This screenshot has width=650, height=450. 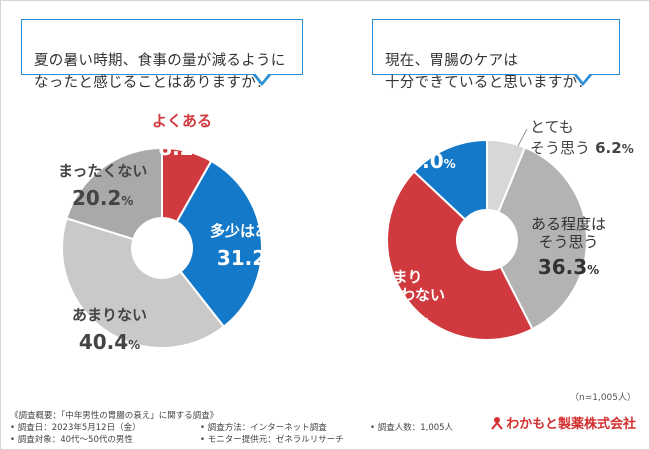 I want to click on c1-label-often: よくある 8.2%, so click(x=182, y=137).